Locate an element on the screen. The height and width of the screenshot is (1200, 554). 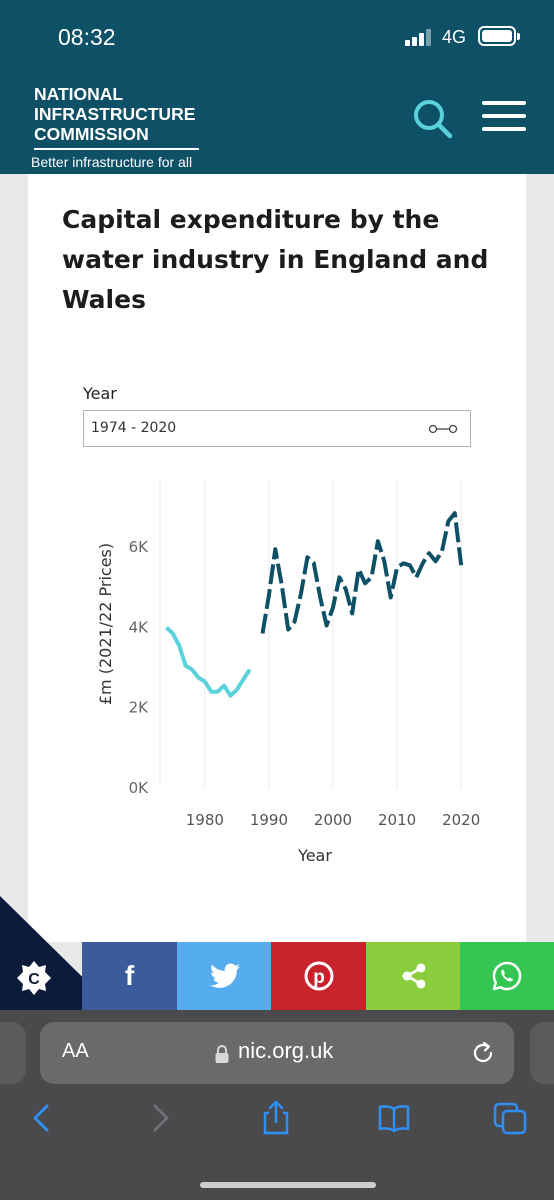
x-axis-label: Year is located at coordinates (314, 855).